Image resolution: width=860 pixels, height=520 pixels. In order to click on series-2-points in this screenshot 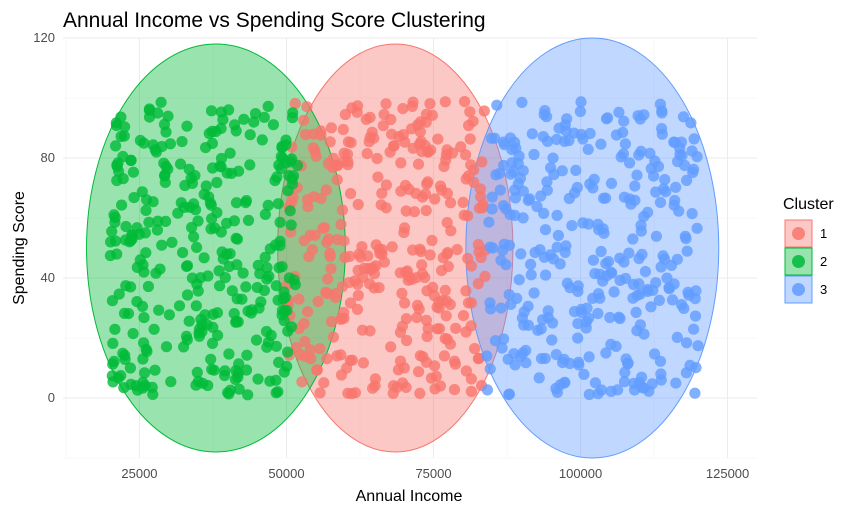, I will do `click(204, 248)`.